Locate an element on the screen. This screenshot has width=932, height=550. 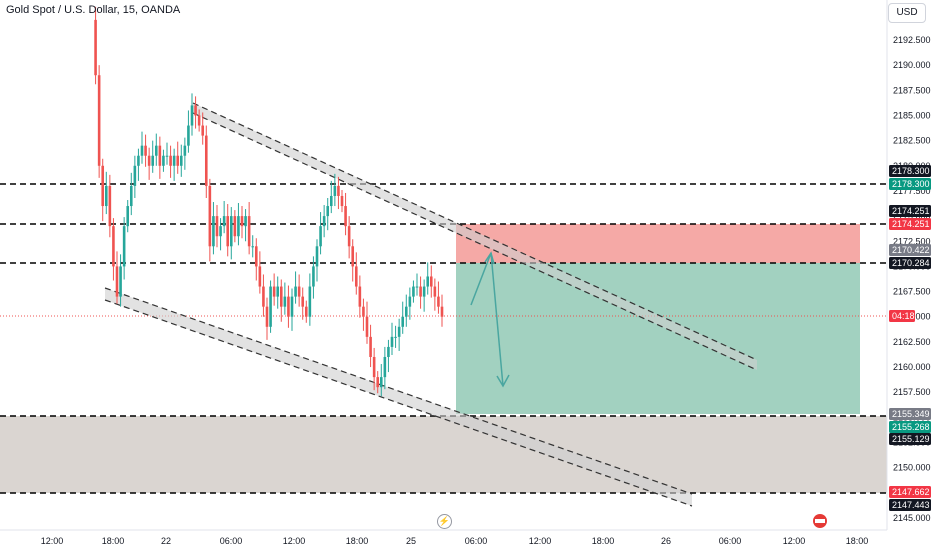
price-tick-label: 2150.000 is located at coordinates (912, 468).